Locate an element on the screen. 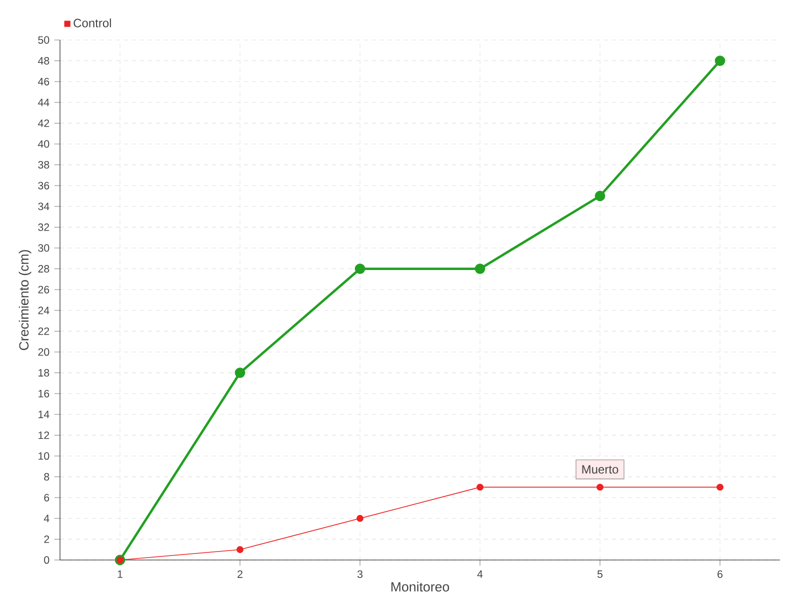 The width and height of the screenshot is (800, 600). x-axis-title: Monitoreo is located at coordinates (420, 587).